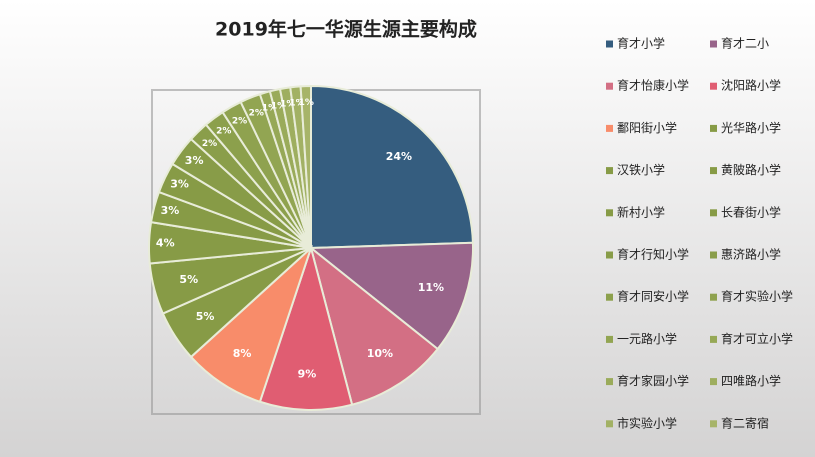  Describe the element at coordinates (641, 43) in the screenshot. I see `legend-label: 育才小学` at that location.